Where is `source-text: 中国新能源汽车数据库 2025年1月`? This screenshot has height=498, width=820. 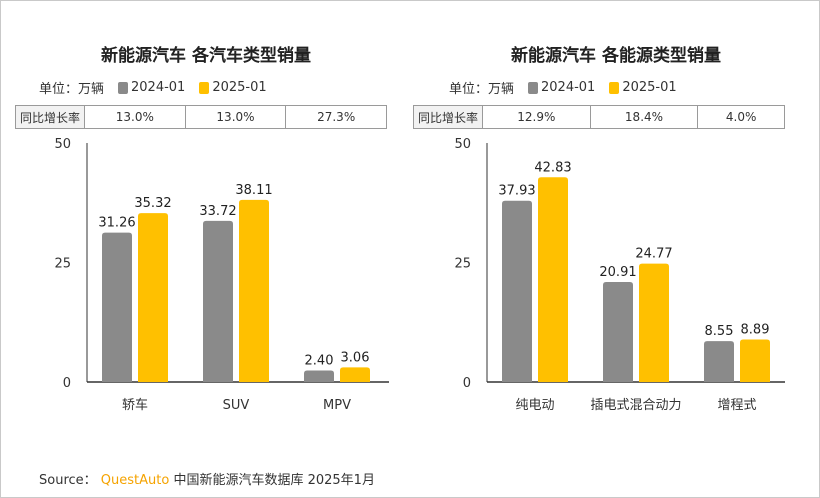 source-text: 中国新能源汽车数据库 2025年1月 is located at coordinates (274, 480).